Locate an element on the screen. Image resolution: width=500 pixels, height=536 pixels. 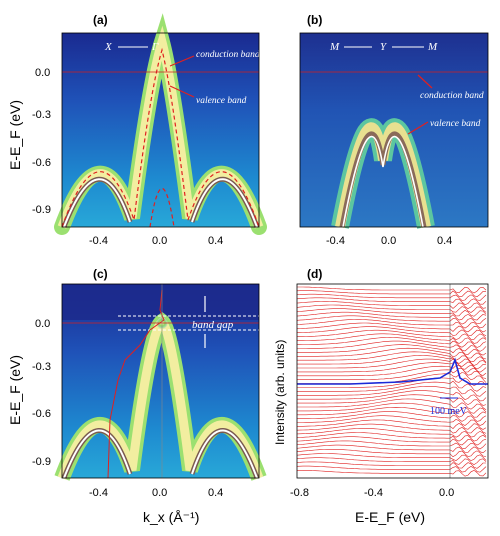
panel-a-y-ticks: 0.0 -0.3 -0.6 -0.9 is located at coordinates (41, 141).